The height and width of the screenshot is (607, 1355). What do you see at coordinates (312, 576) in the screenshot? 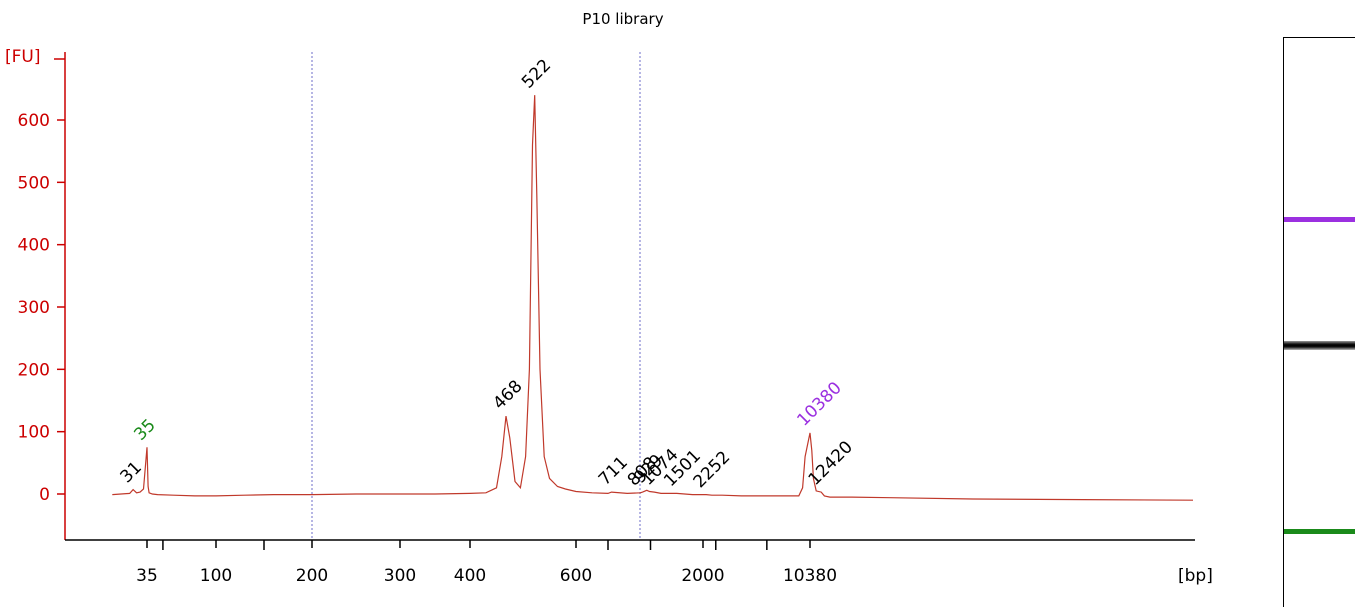
I see `x-tick-label: 200` at bounding box center [312, 576].